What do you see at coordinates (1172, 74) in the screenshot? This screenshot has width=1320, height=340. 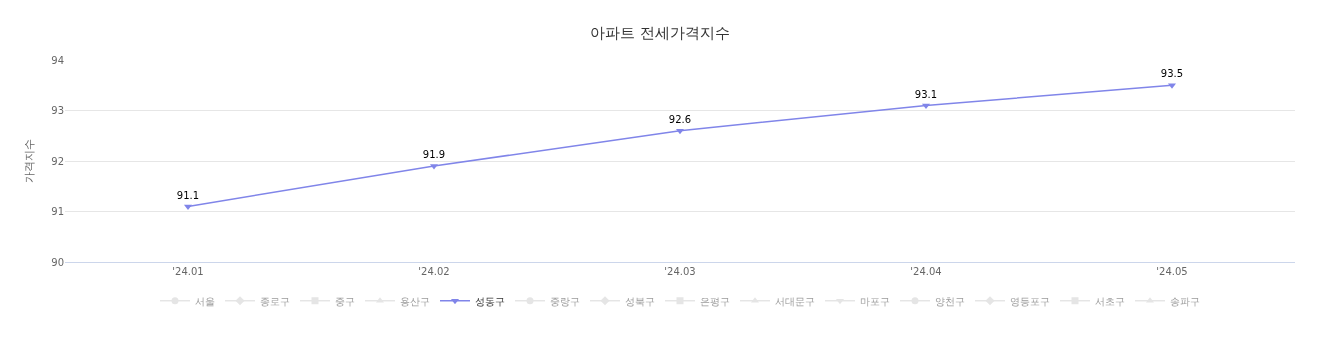 I see `data-label: 93.5` at bounding box center [1172, 74].